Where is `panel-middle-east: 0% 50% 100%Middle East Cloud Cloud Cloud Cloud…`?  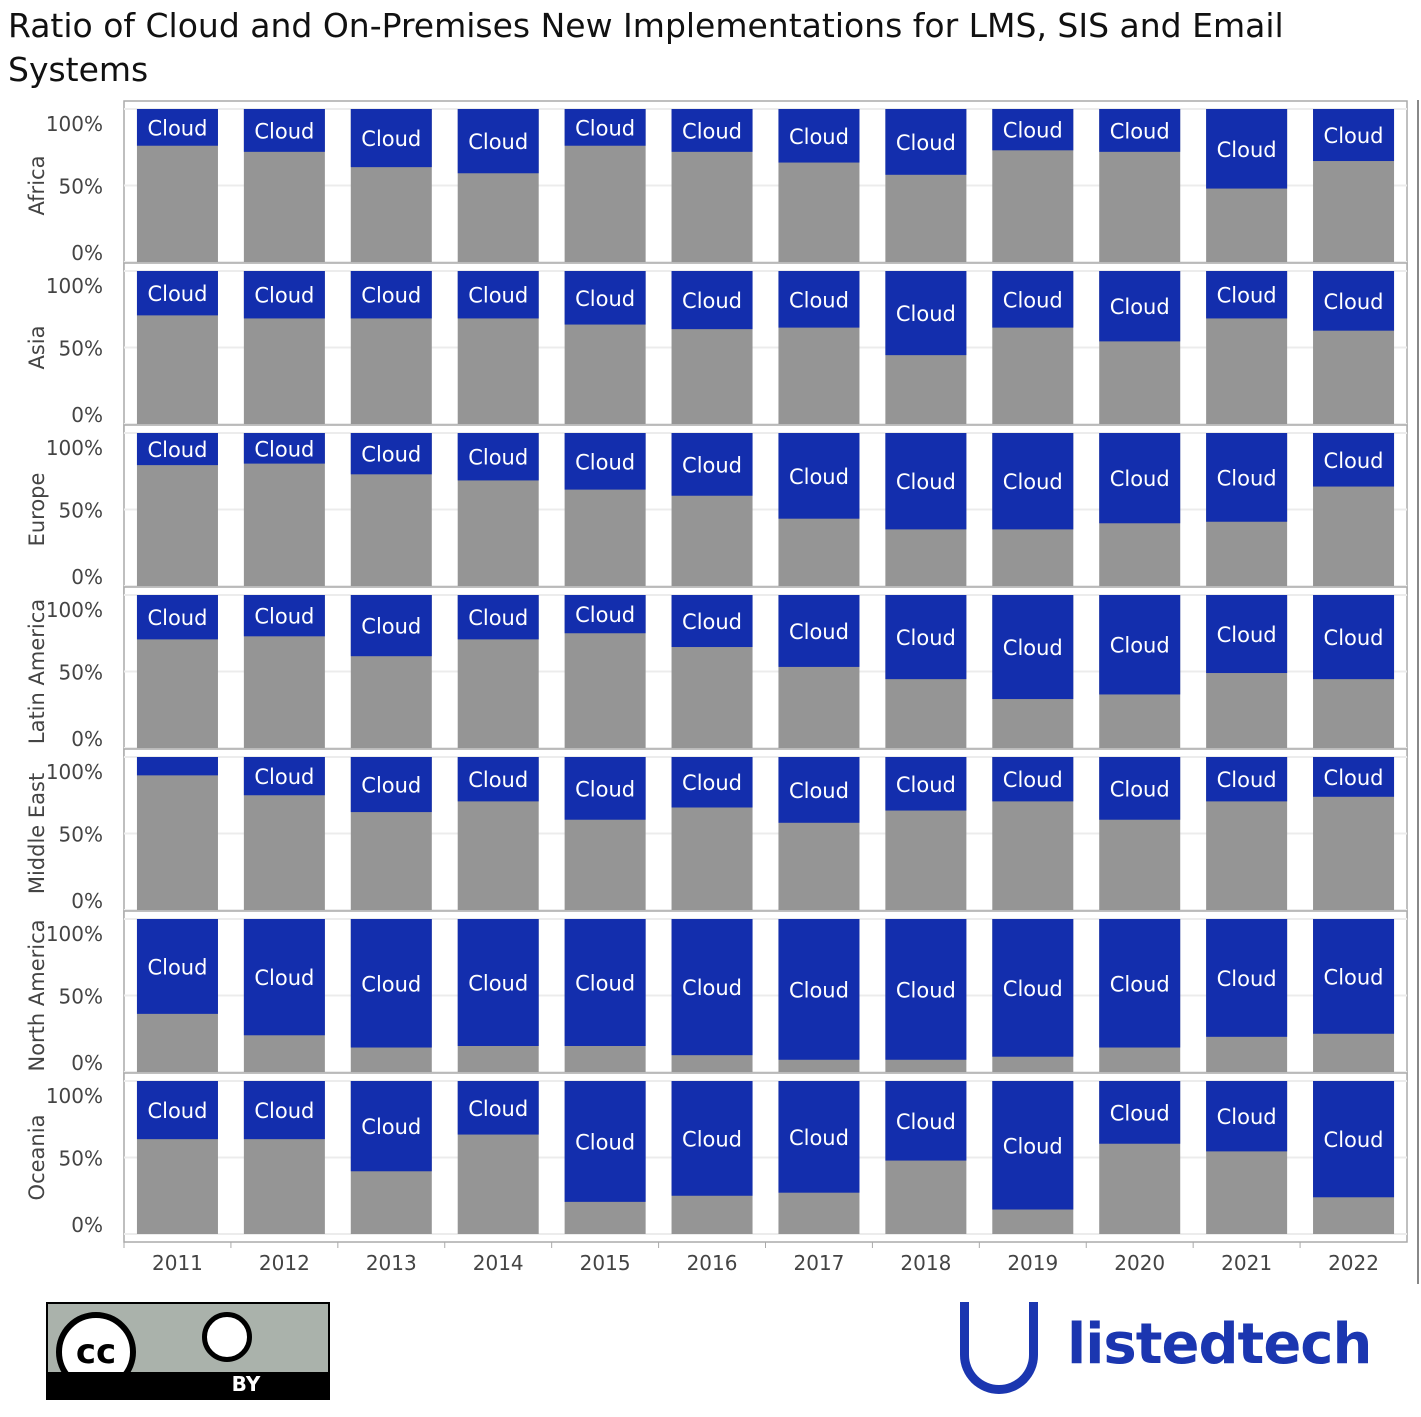
panel-middle-east: 0% 50% 100%Middle East Cloud Cloud Cloud Cloud… is located at coordinates (716, 833).